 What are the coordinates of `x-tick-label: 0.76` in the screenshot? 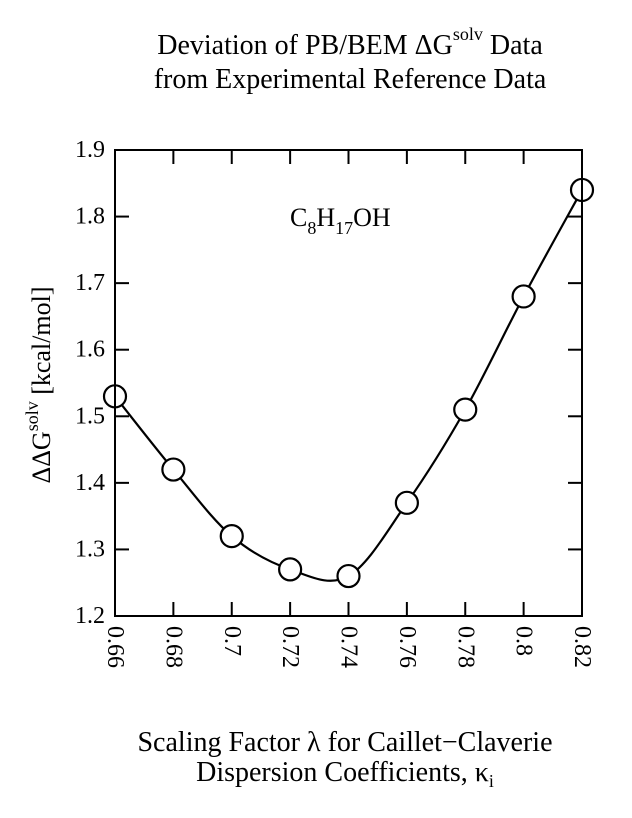 It's located at (407, 647).